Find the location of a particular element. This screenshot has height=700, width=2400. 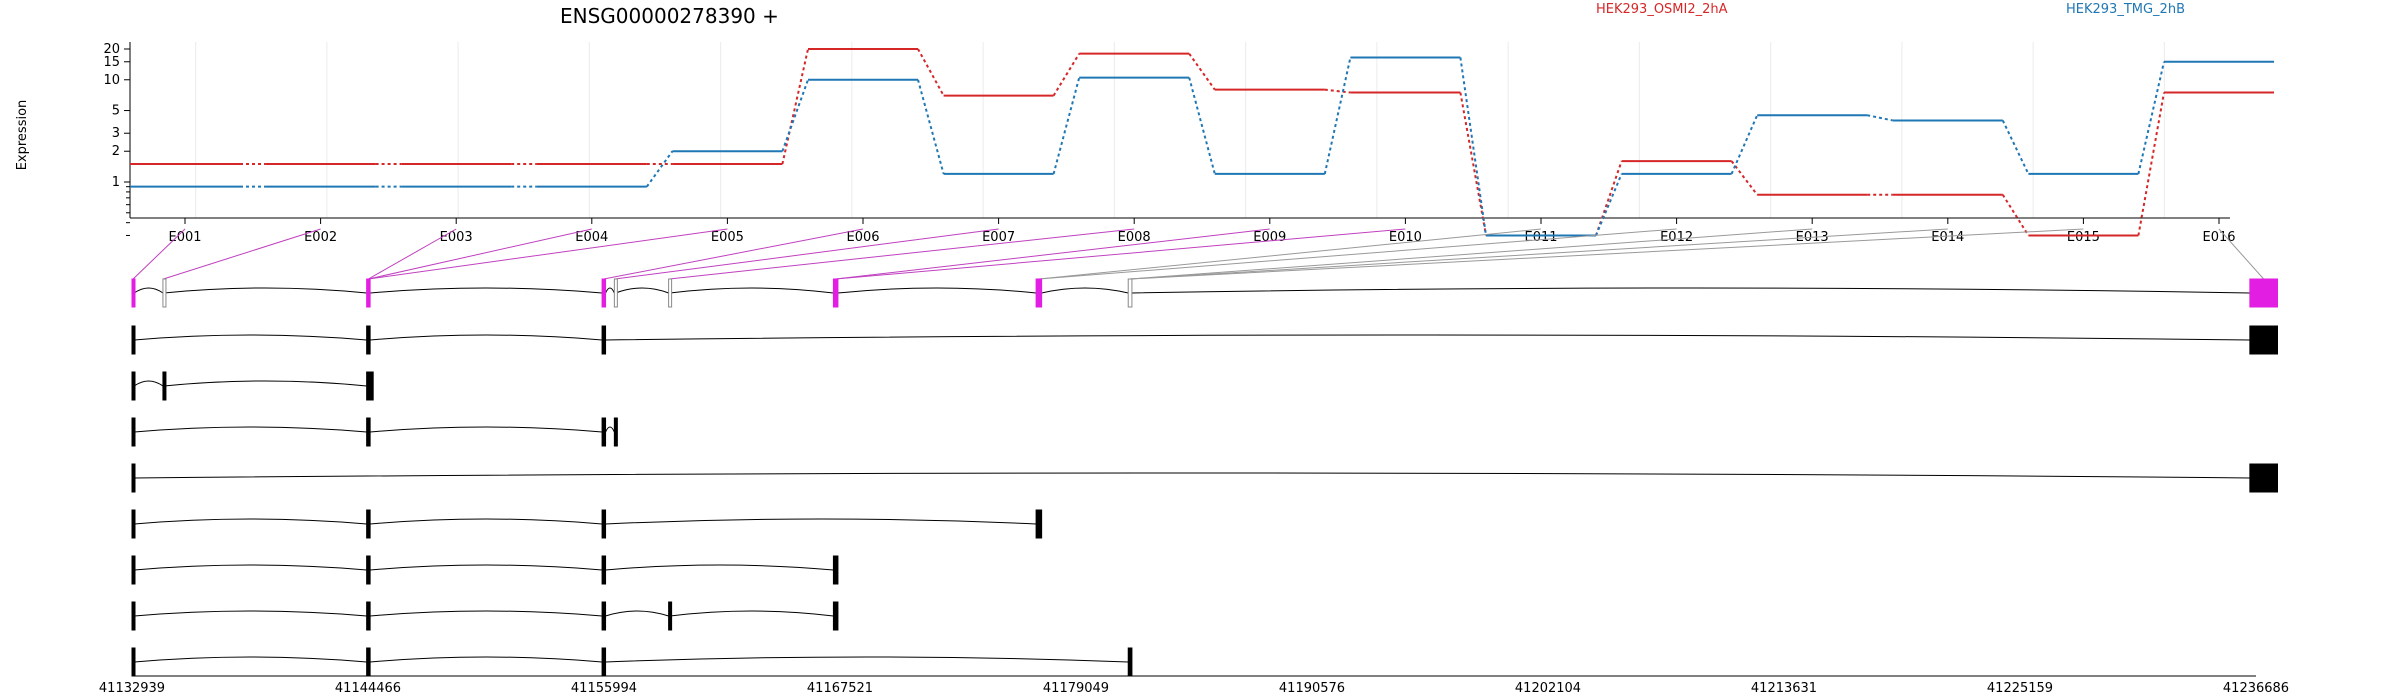

genomic-tick-label: 41225159 is located at coordinates (2020, 688).